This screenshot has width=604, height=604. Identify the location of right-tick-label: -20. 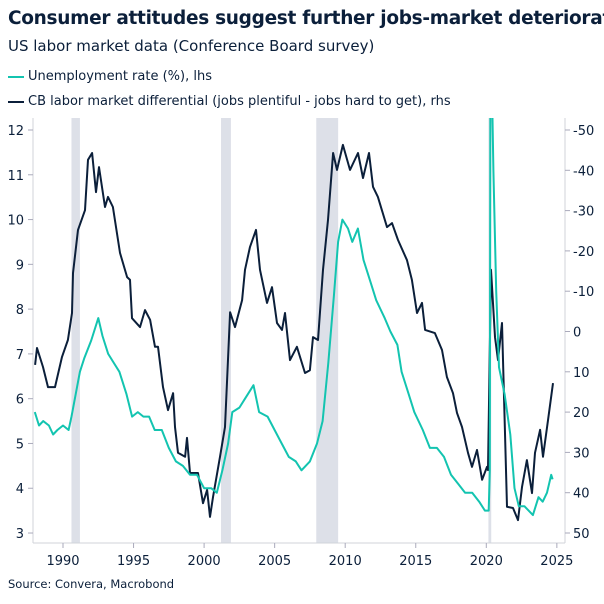
(583, 252).